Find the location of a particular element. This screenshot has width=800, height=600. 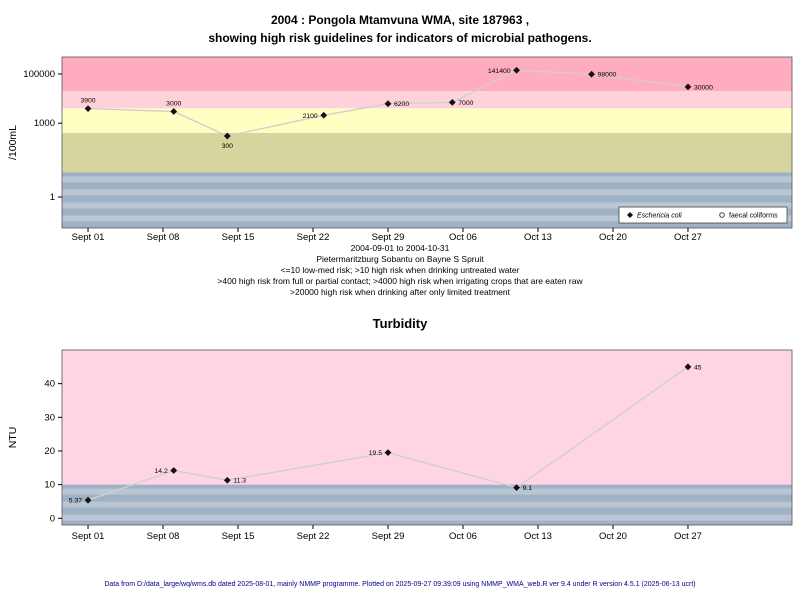

data-point-label: 14.2 is located at coordinates (161, 471).